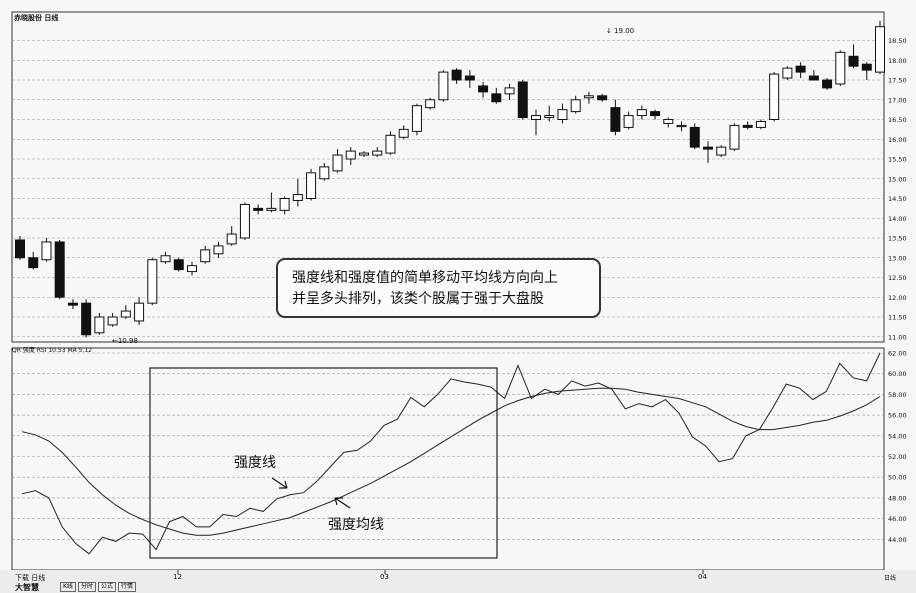 The width and height of the screenshot is (916, 593). Describe the element at coordinates (425, 278) in the screenshot. I see `annotation-line-1: 强度线和强度值的简单移动平均线方向向上` at that location.